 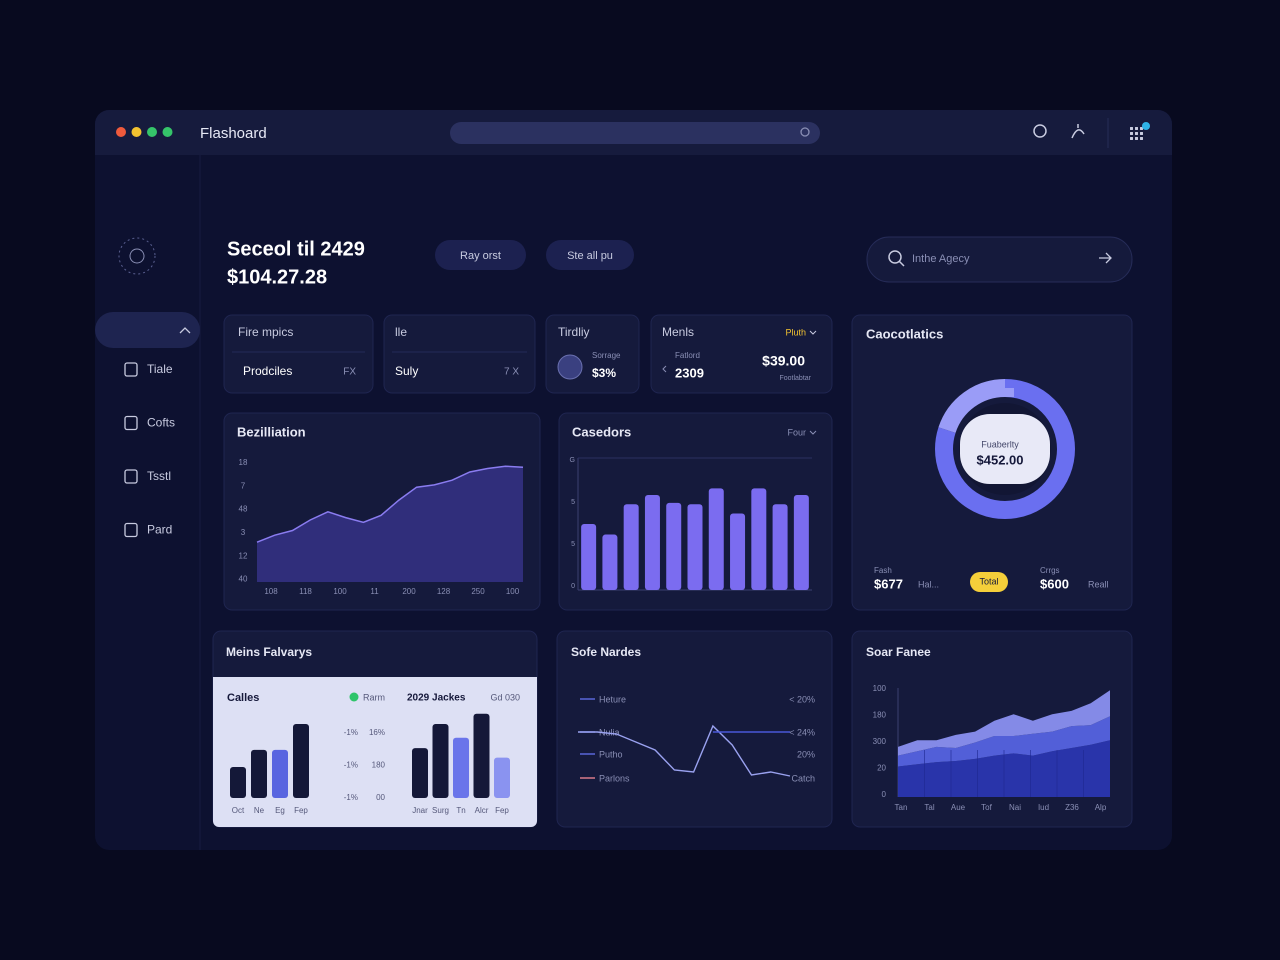 What do you see at coordinates (795, 378) in the screenshot?
I see `label: Footlabtar` at bounding box center [795, 378].